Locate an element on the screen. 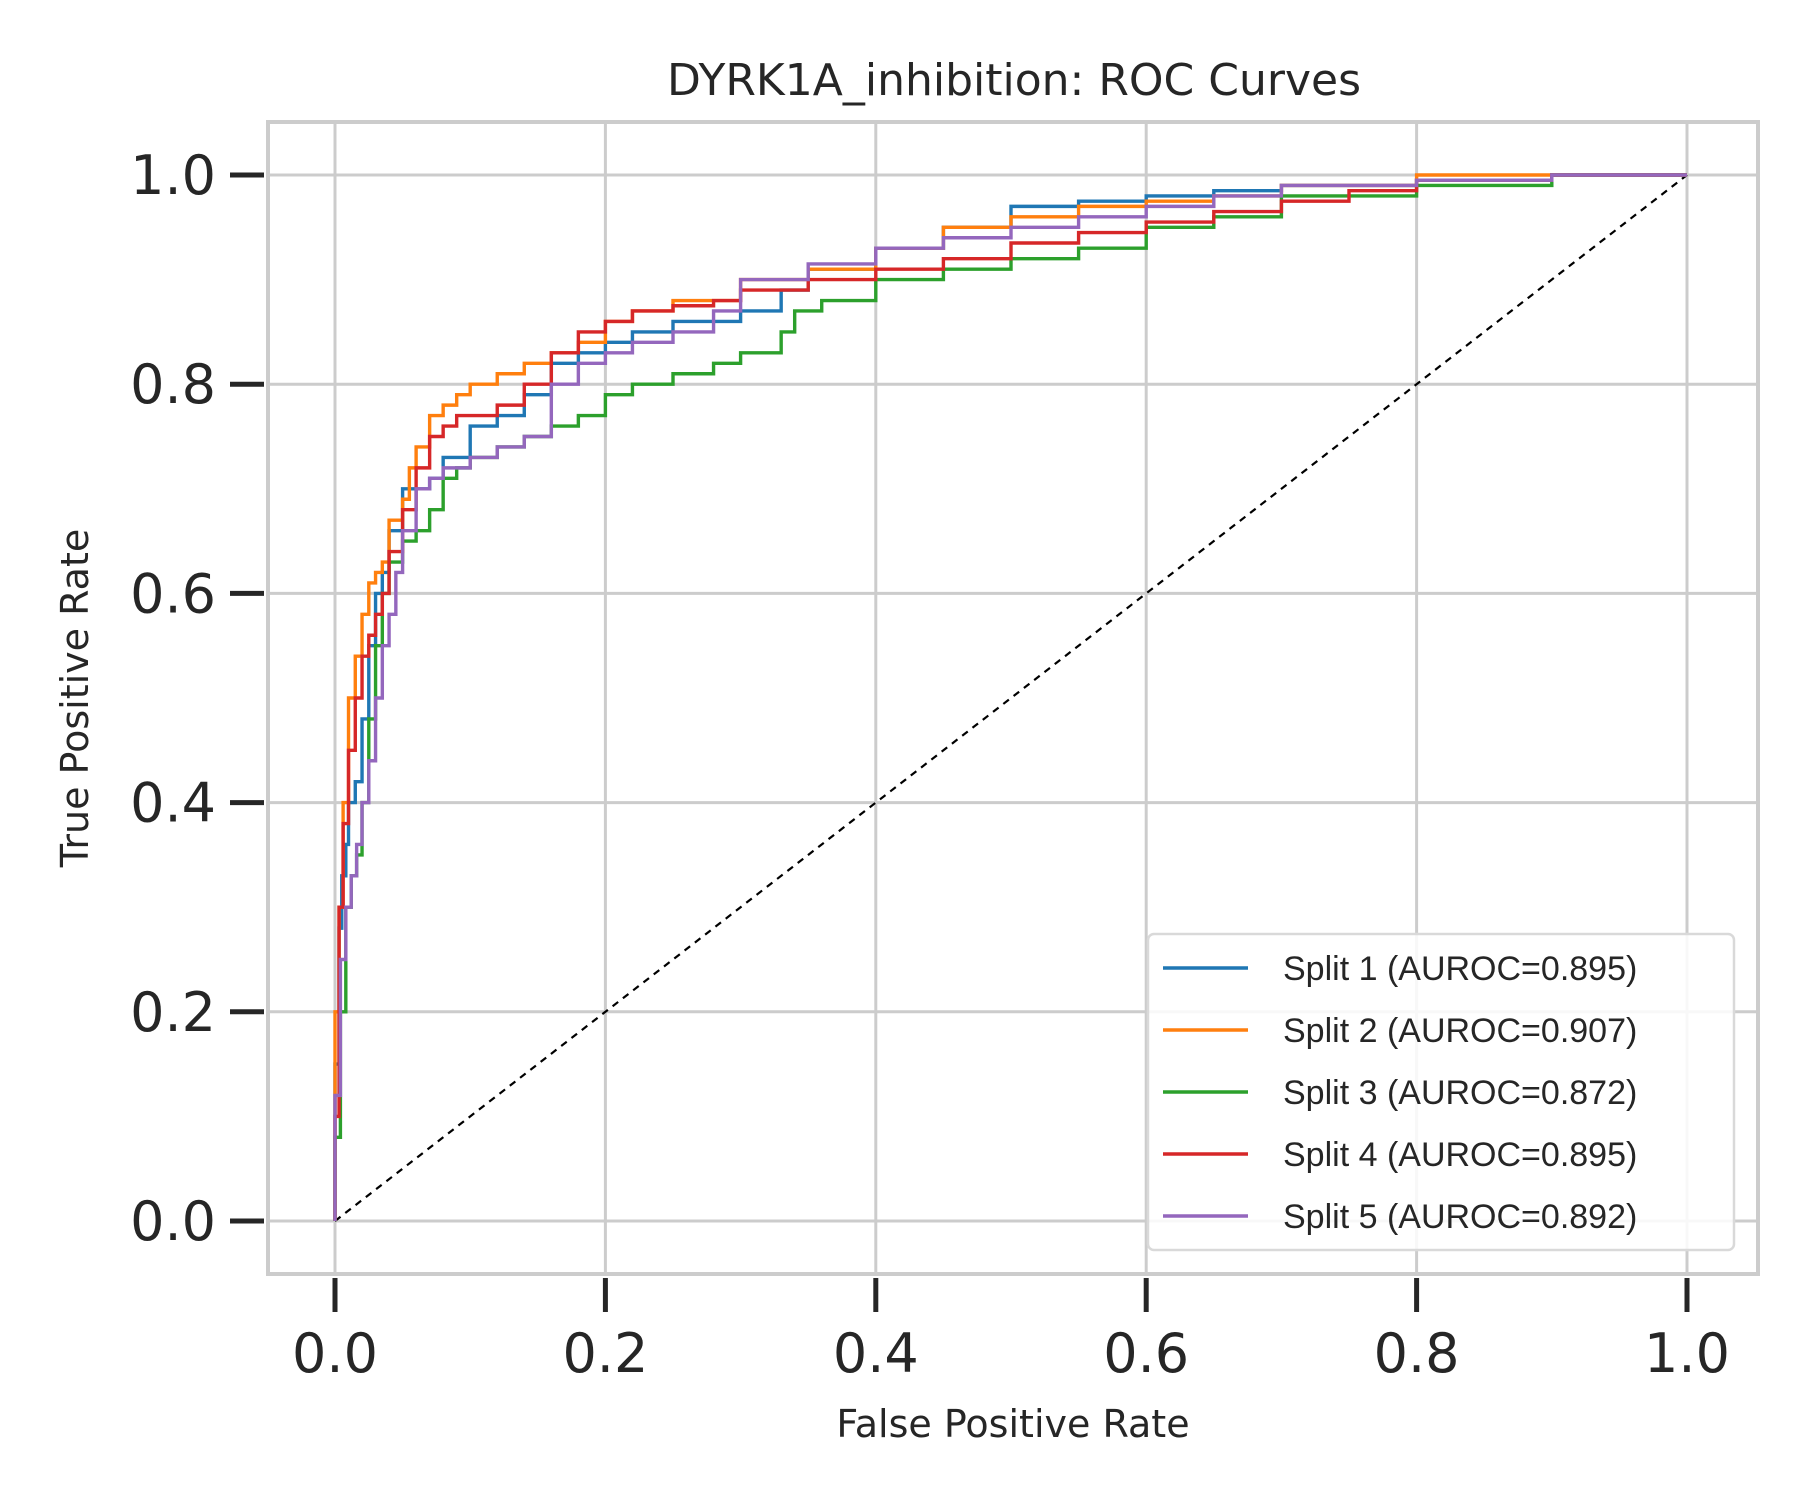 This screenshot has width=1800, height=1500. legend-label-split-4: Split 4 (AUROC=0.895) is located at coordinates (1460, 1155).